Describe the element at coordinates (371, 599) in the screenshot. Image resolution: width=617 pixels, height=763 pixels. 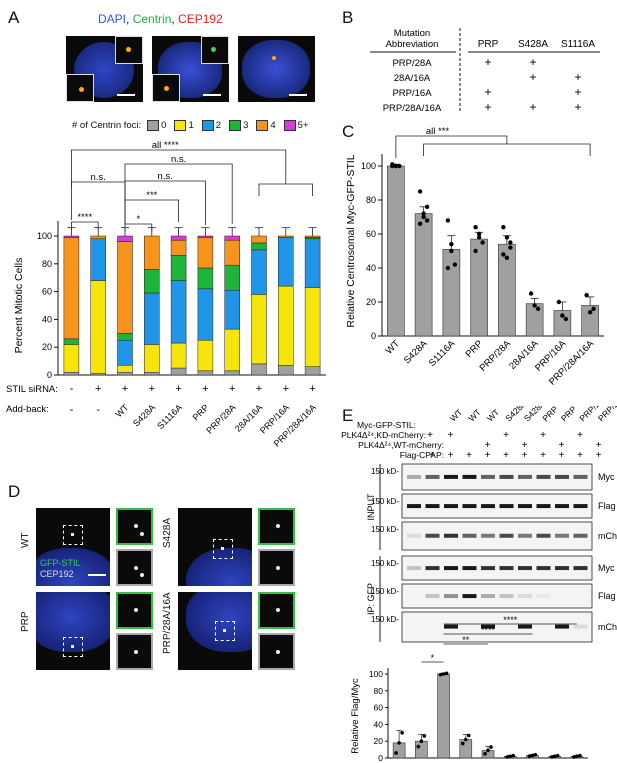
I see `ip-label: IP: GFP` at that location.